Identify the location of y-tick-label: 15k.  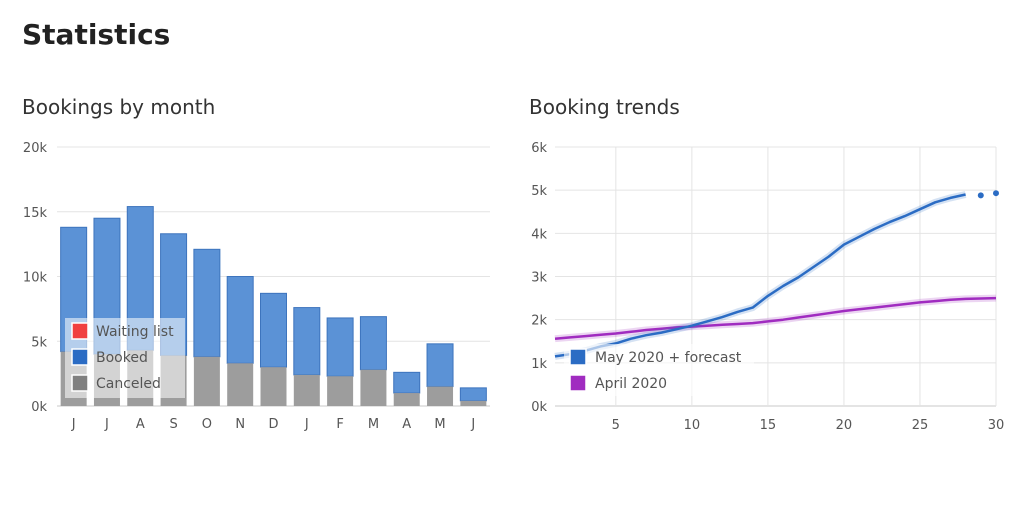
(35, 213).